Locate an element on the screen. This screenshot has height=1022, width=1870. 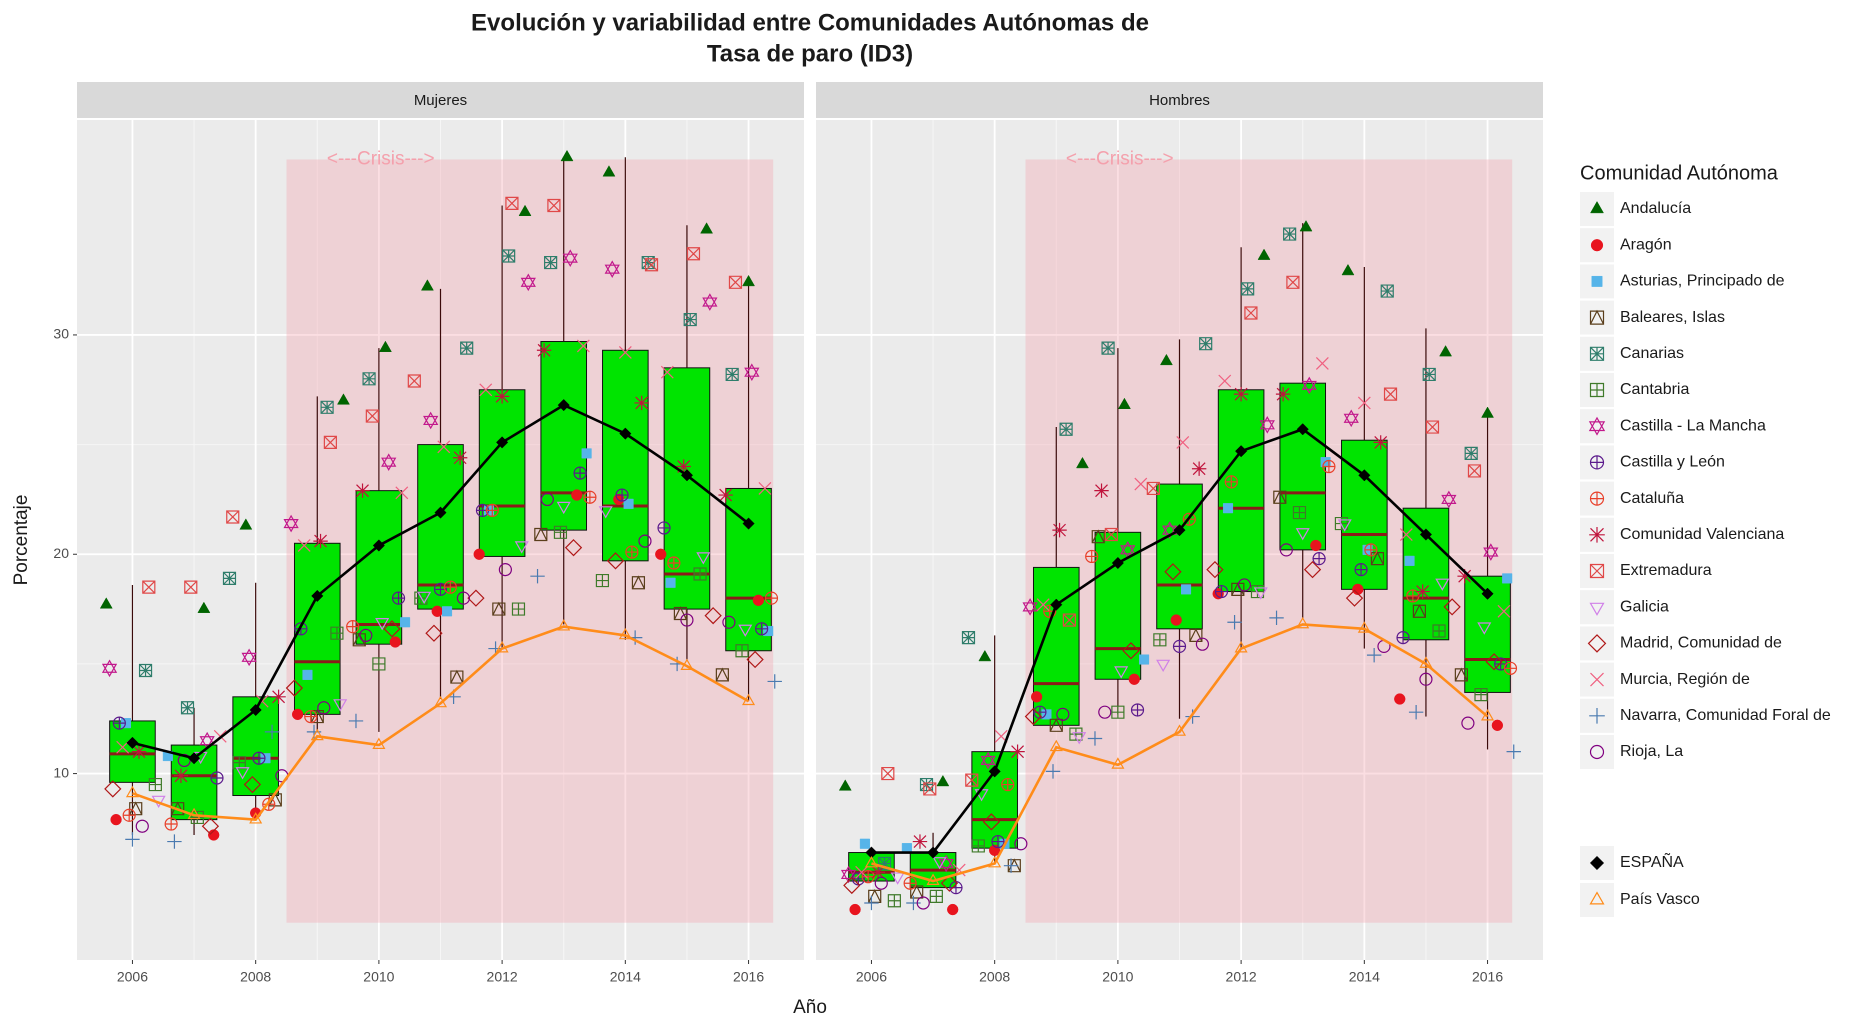
legend-label: Asturias, Principado de is located at coordinates (1702, 281).